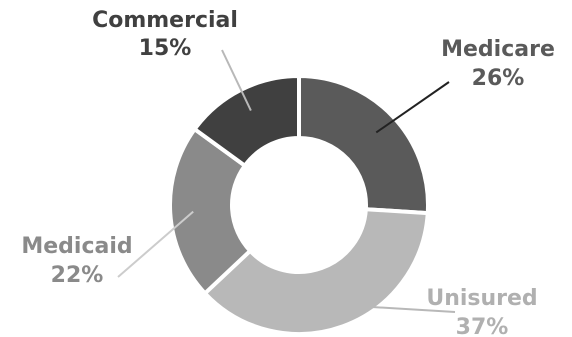  What do you see at coordinates (165, 20) in the screenshot?
I see `label-commercial: Commercial` at bounding box center [165, 20].